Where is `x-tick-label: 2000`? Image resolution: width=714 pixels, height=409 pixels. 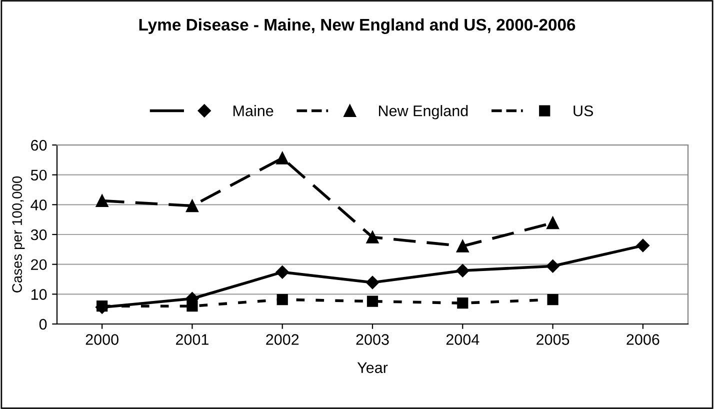
x-tick-label: 2000 is located at coordinates (102, 339).